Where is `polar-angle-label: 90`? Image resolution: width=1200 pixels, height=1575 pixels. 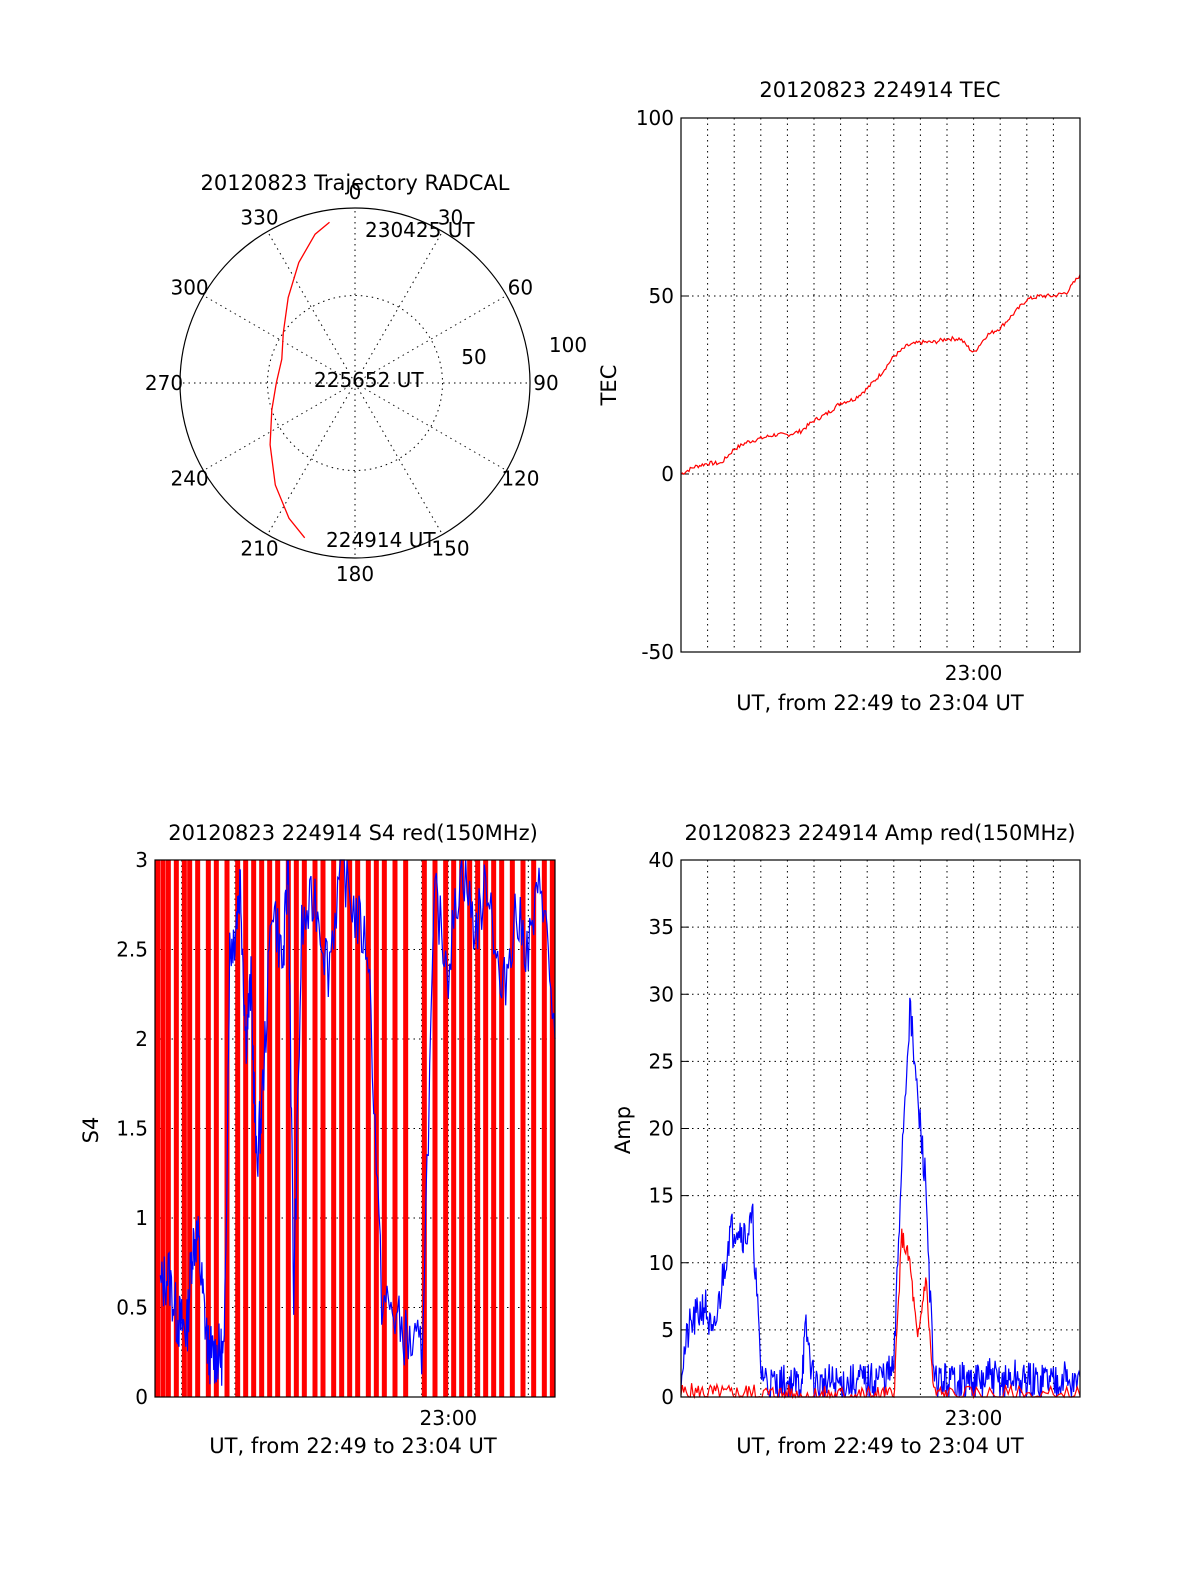 polar-angle-label: 90 is located at coordinates (545, 383).